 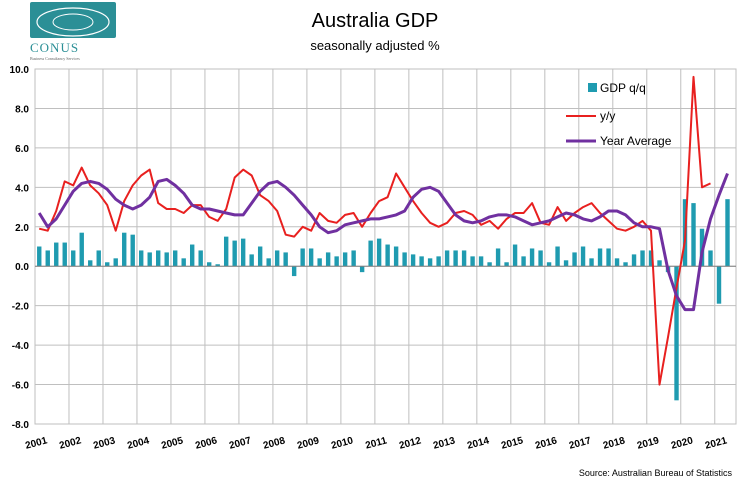 What do you see at coordinates (636, 141) in the screenshot?
I see `legend-label: Year Average` at bounding box center [636, 141].